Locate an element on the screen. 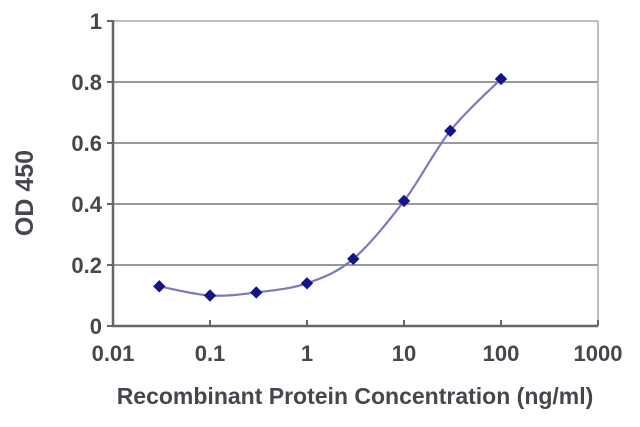  y-axis-title: OD 450 is located at coordinates (25, 193).